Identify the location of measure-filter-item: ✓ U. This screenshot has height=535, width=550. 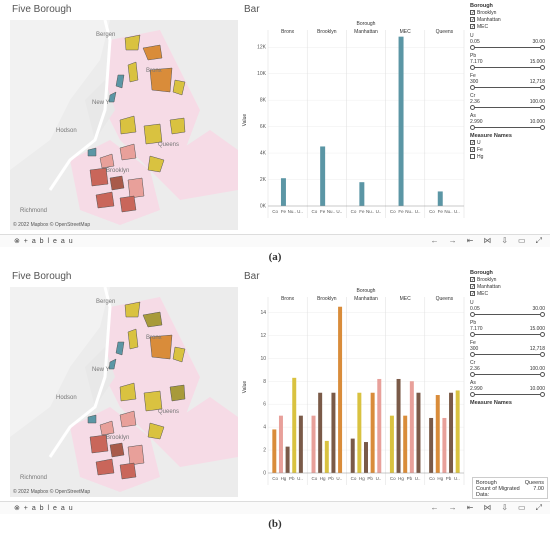
(475, 142).